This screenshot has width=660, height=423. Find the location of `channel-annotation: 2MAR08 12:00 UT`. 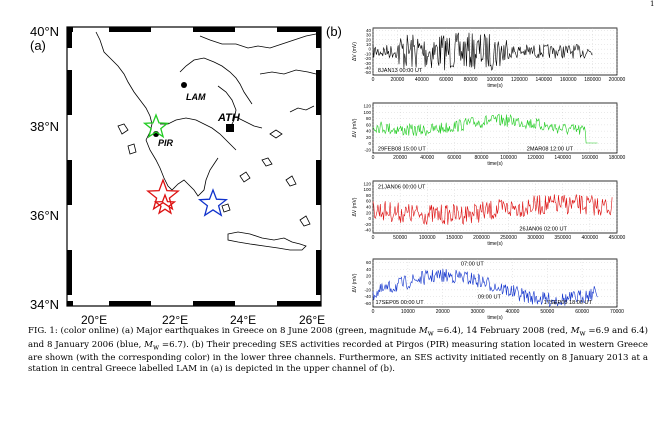

channel-annotation: 2MAR08 12:00 UT is located at coordinates (550, 150).